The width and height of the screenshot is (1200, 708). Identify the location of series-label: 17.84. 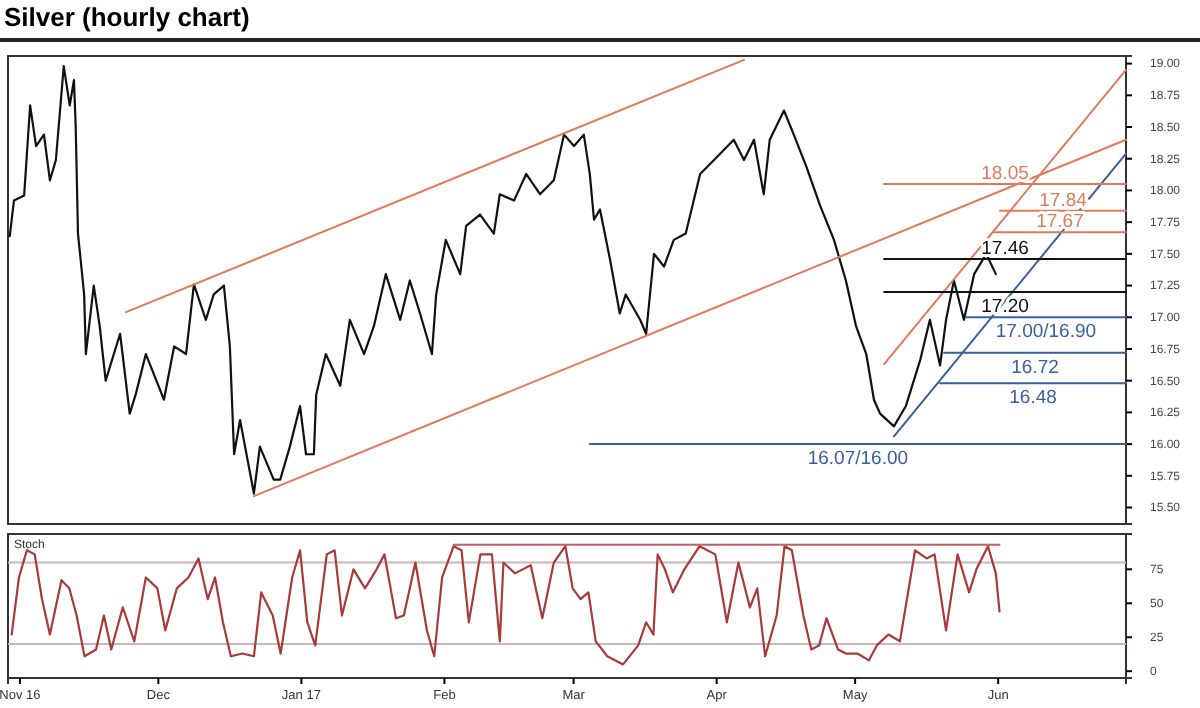
(1063, 200).